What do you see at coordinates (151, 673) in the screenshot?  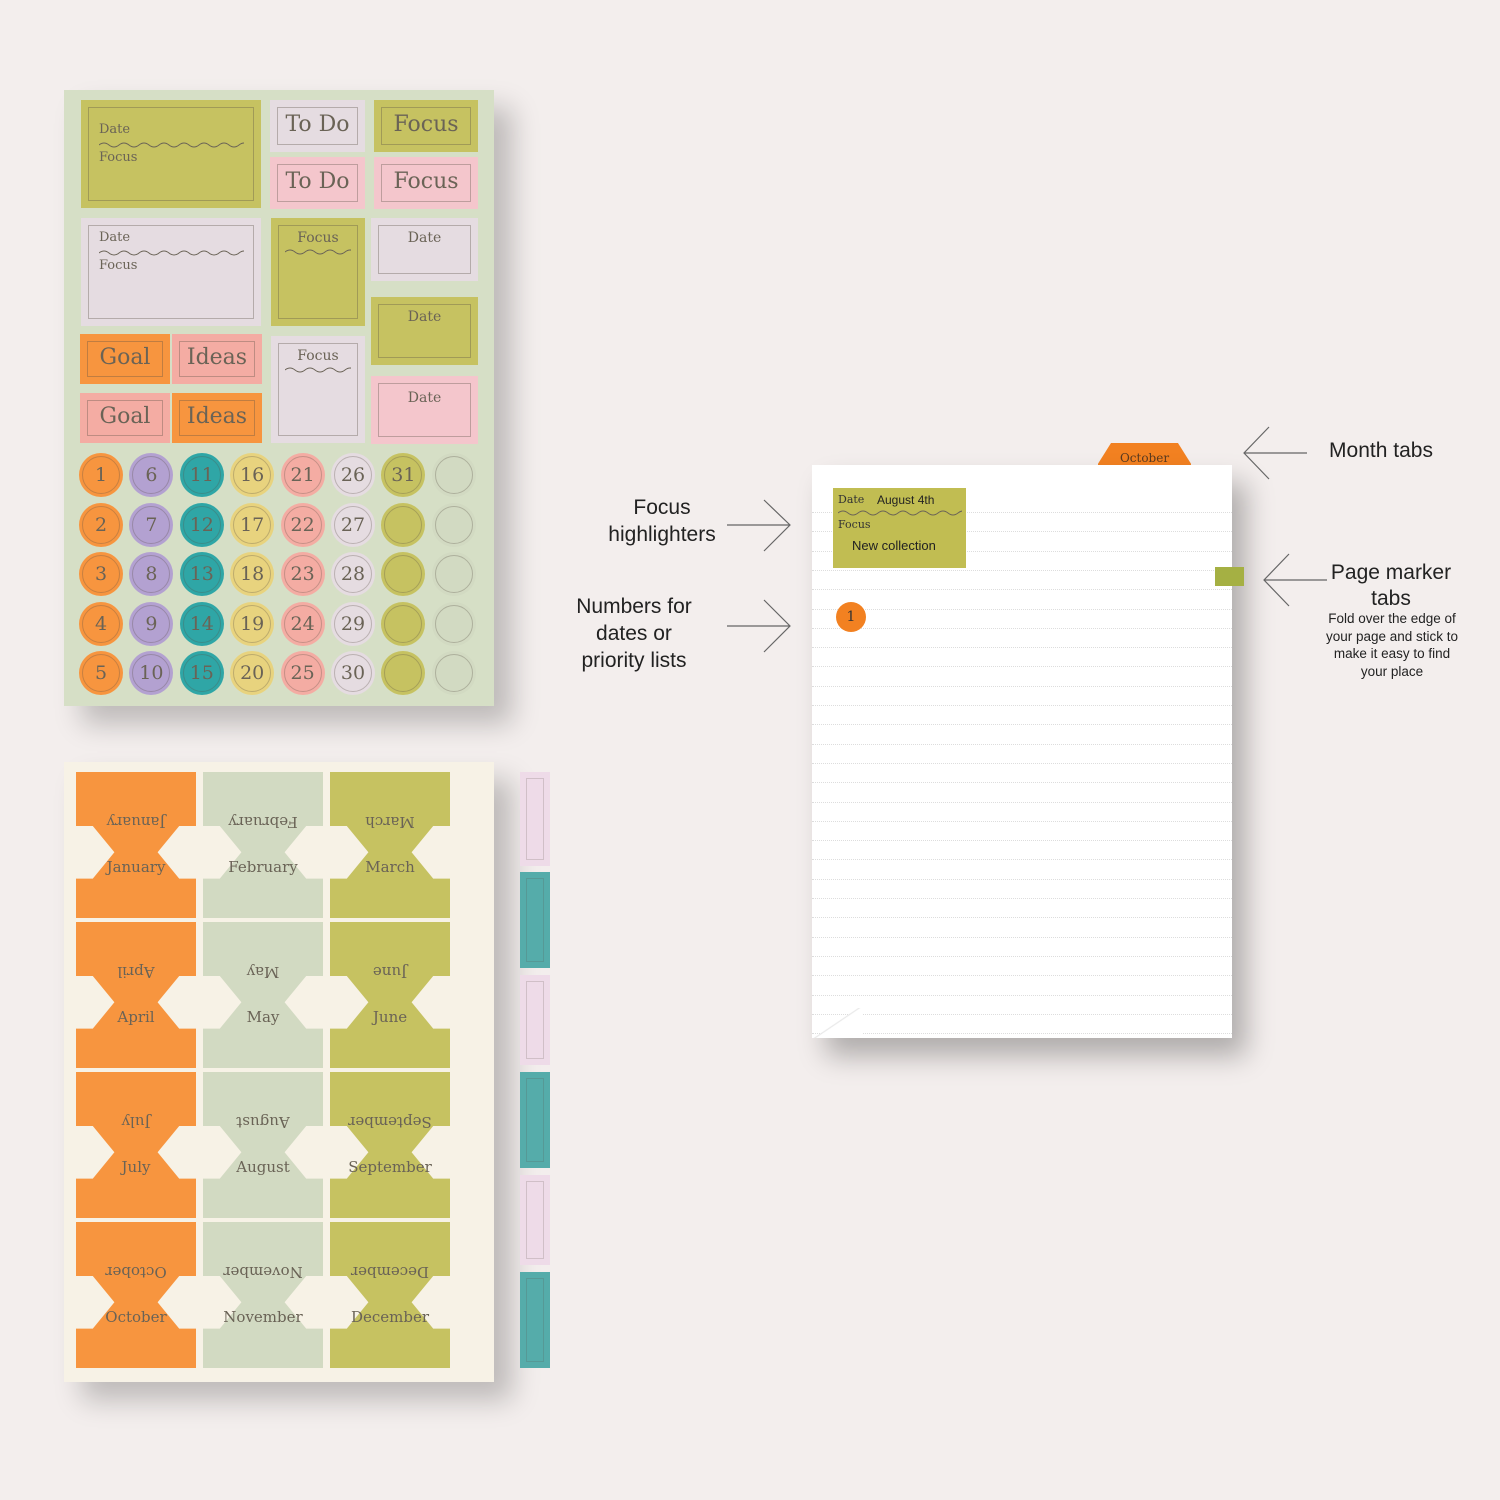 I see `number-sticker: 10` at bounding box center [151, 673].